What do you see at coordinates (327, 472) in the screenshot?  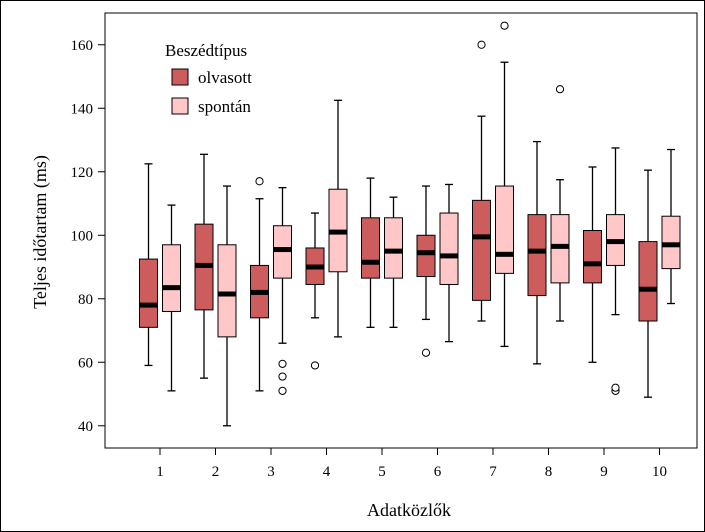 I see `x-tick-label-4: 4` at bounding box center [327, 472].